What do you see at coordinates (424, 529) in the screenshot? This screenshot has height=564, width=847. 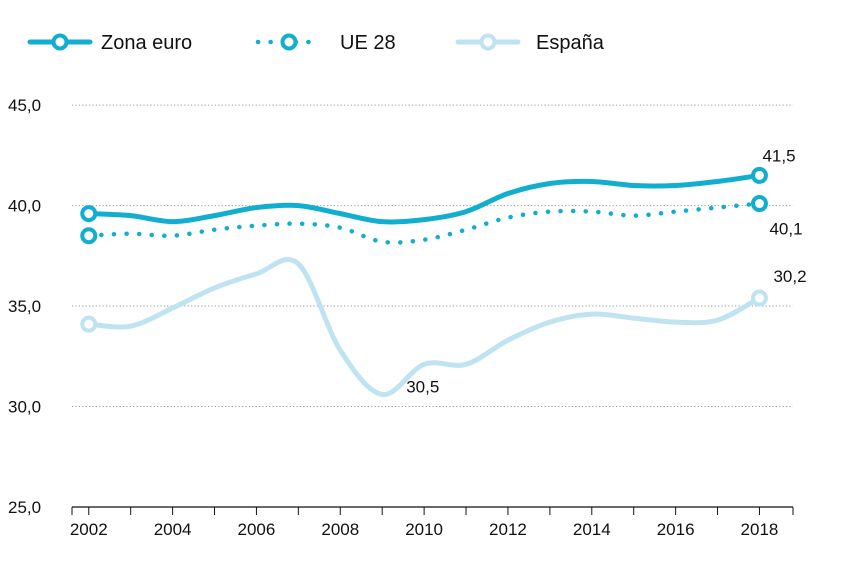 I see `x-tick-label: 2010` at bounding box center [424, 529].